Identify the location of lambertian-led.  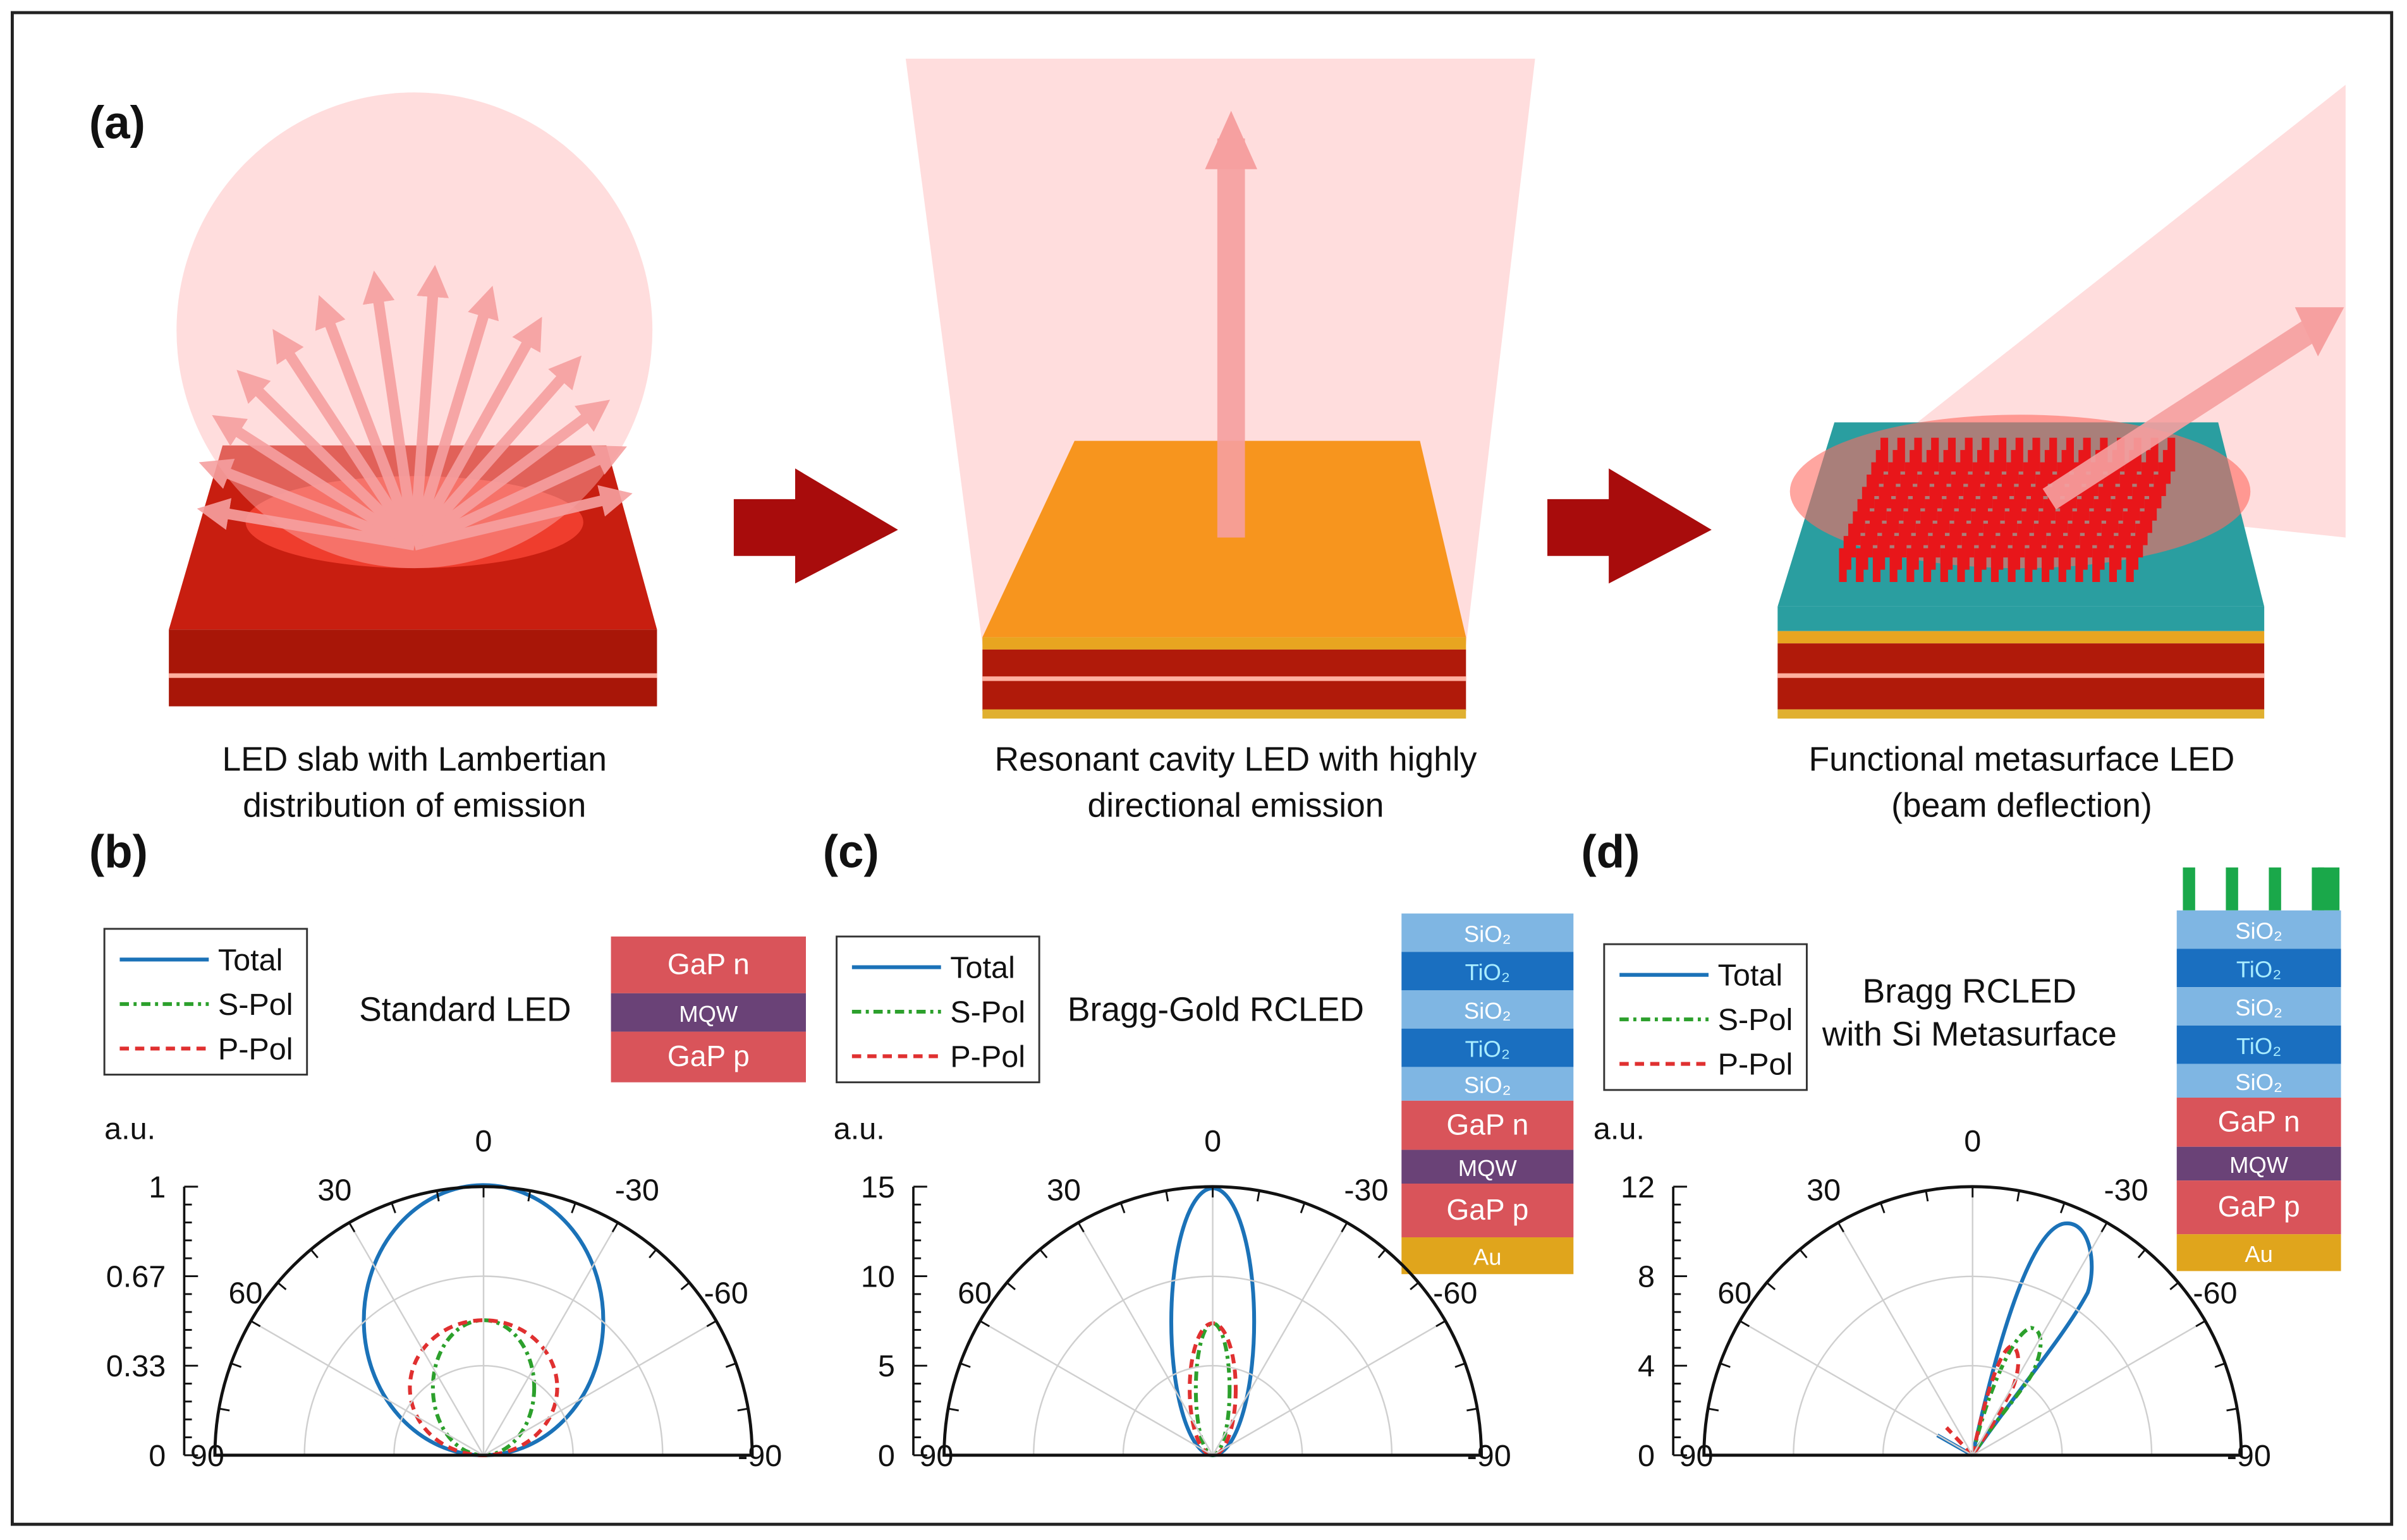
(413, 399).